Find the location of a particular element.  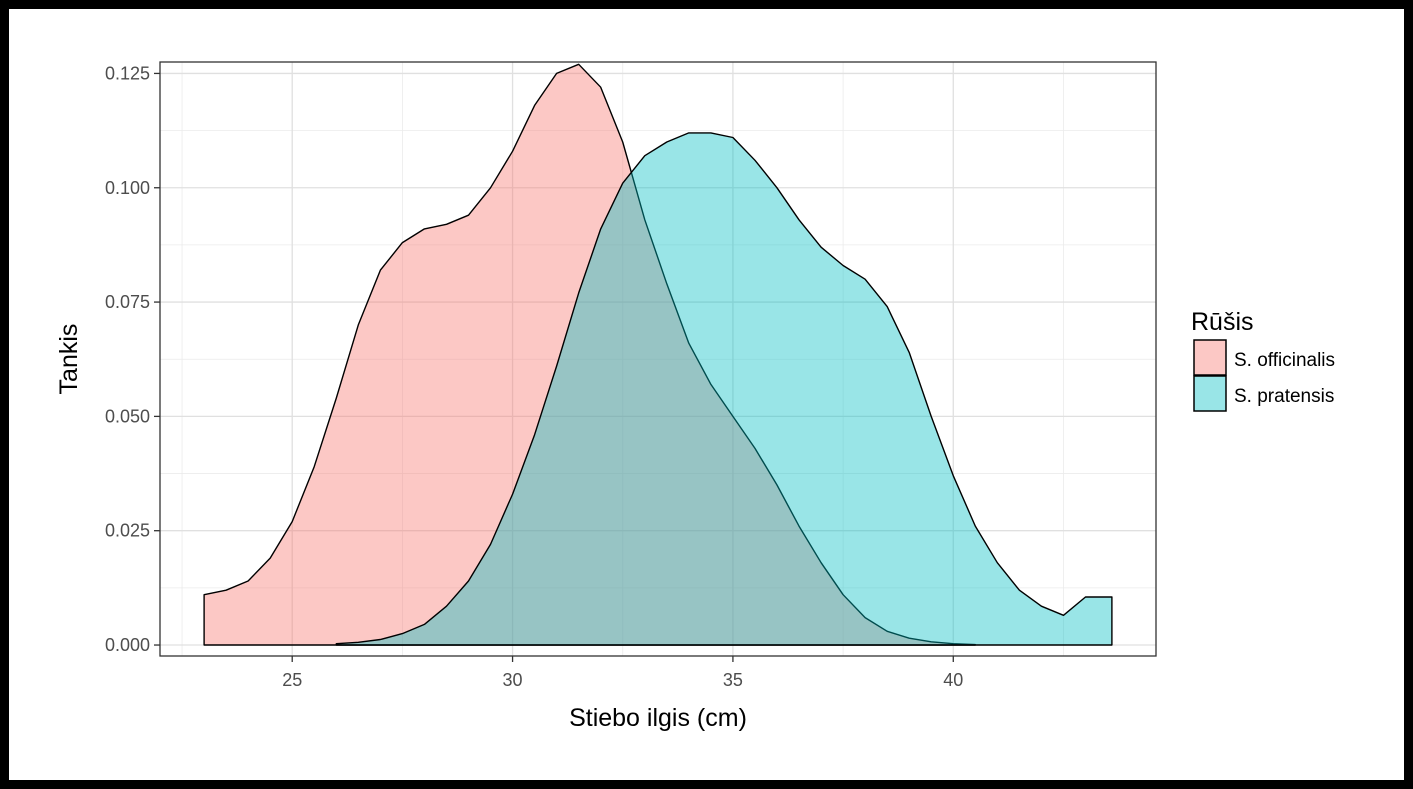

y-tick-label: 0.025 is located at coordinates (127, 531).